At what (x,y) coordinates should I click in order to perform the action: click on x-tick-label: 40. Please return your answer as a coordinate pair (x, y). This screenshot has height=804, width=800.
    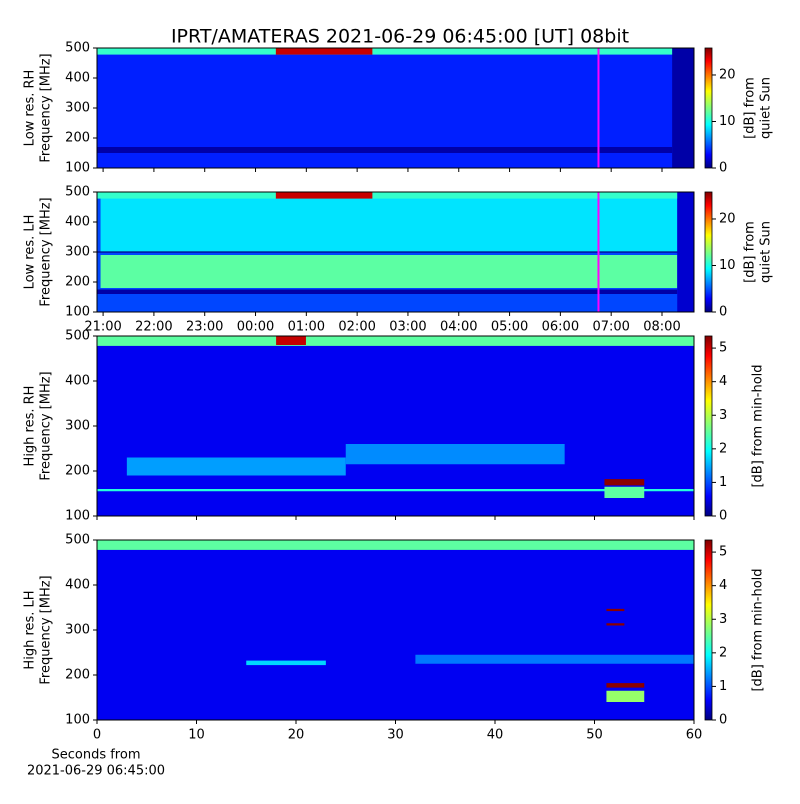
    Looking at the image, I should click on (495, 735).